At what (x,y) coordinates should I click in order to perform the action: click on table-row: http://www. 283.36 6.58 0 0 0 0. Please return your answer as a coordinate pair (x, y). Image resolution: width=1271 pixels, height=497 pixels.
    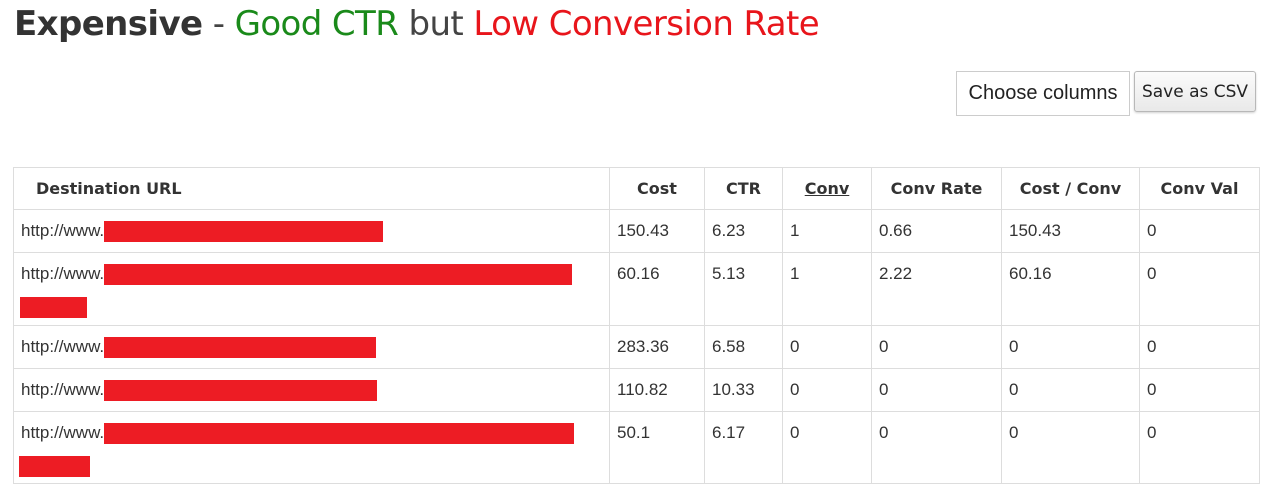
    Looking at the image, I should click on (636, 347).